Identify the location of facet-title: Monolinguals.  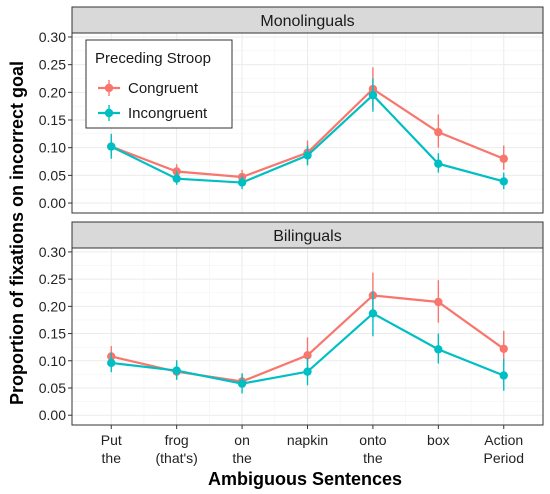
(307, 21).